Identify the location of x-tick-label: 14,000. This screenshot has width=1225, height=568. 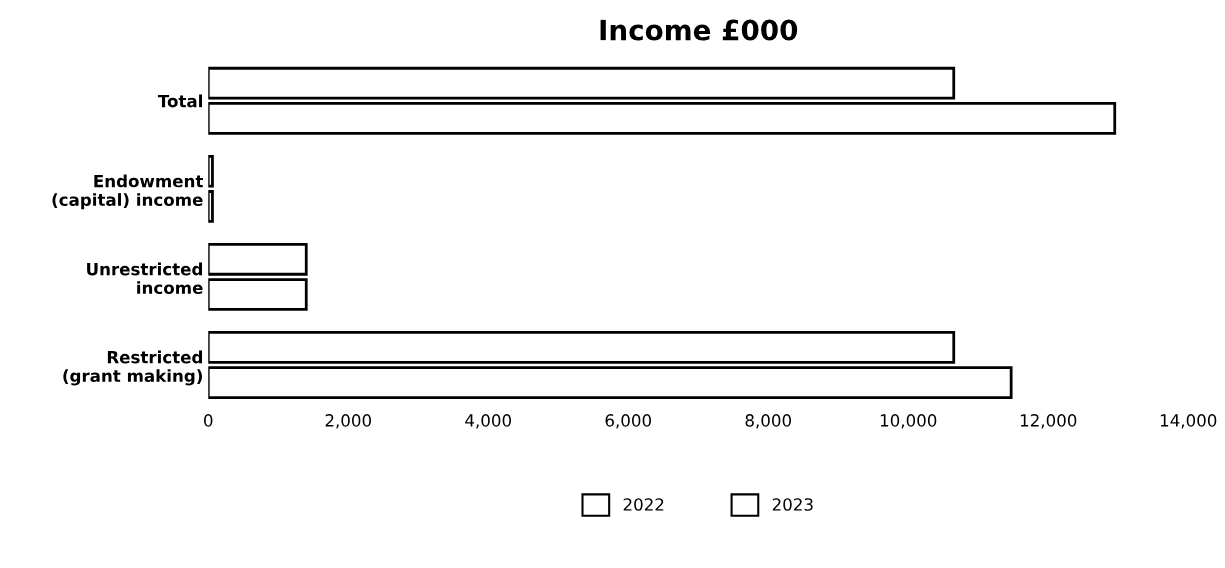
(1188, 421).